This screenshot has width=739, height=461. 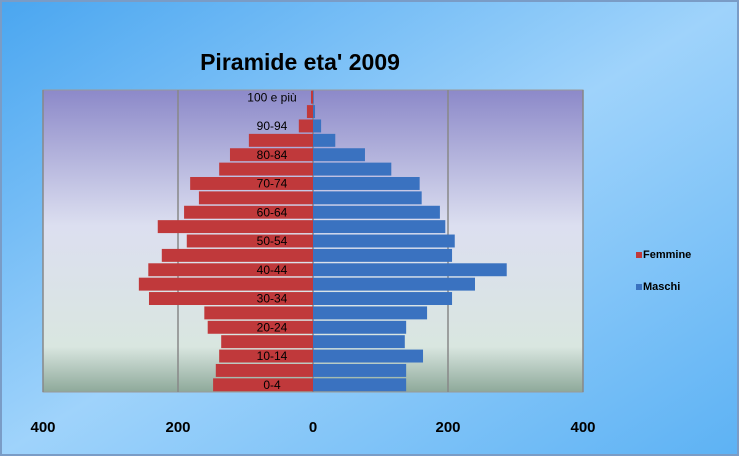 I want to click on legend-label: Femmine, so click(x=667, y=255).